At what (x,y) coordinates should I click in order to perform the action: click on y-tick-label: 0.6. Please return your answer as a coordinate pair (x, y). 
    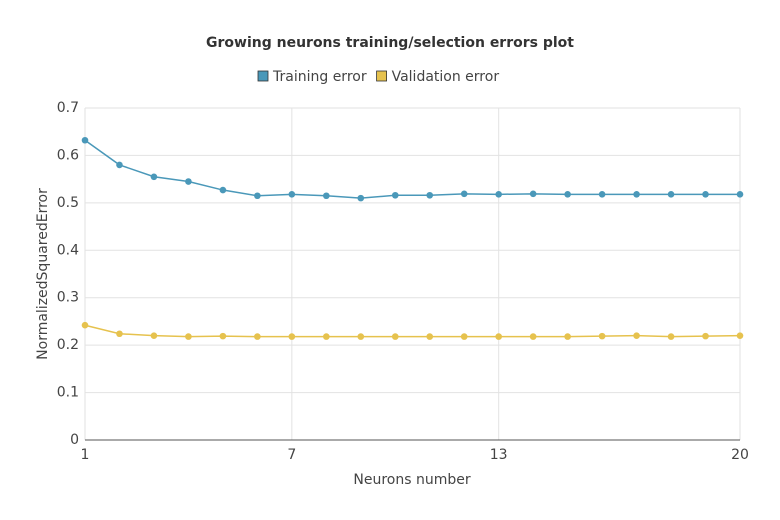
    Looking at the image, I should click on (68, 155).